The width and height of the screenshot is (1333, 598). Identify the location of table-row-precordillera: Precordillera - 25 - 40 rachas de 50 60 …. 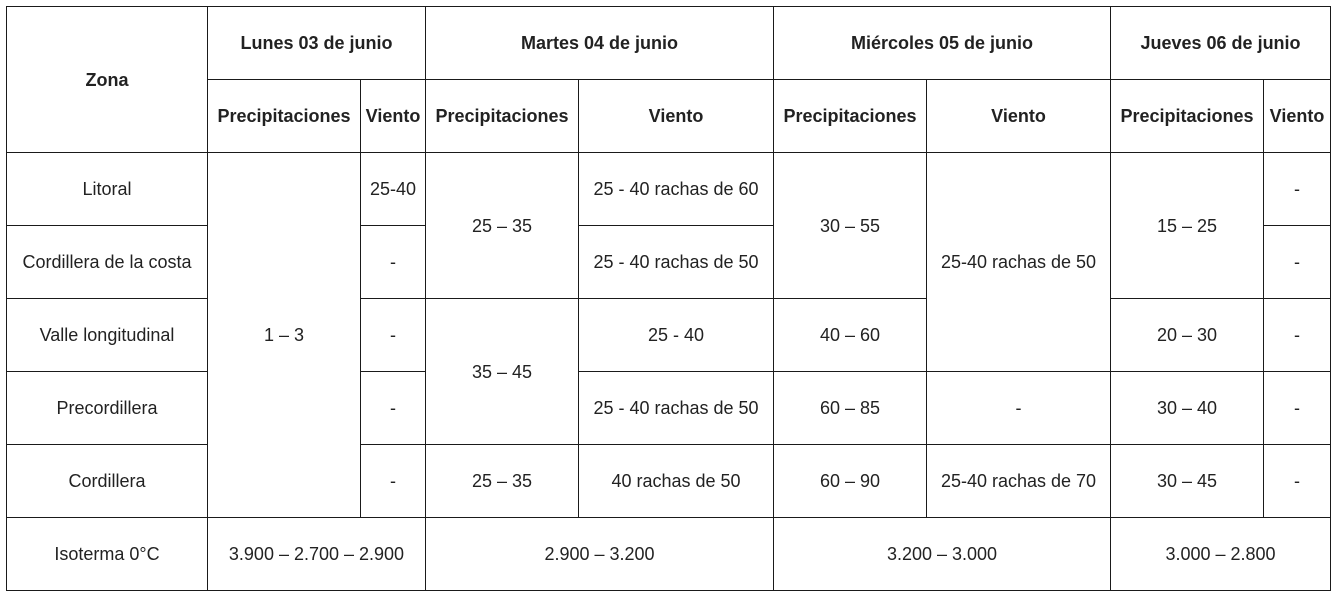
(669, 408).